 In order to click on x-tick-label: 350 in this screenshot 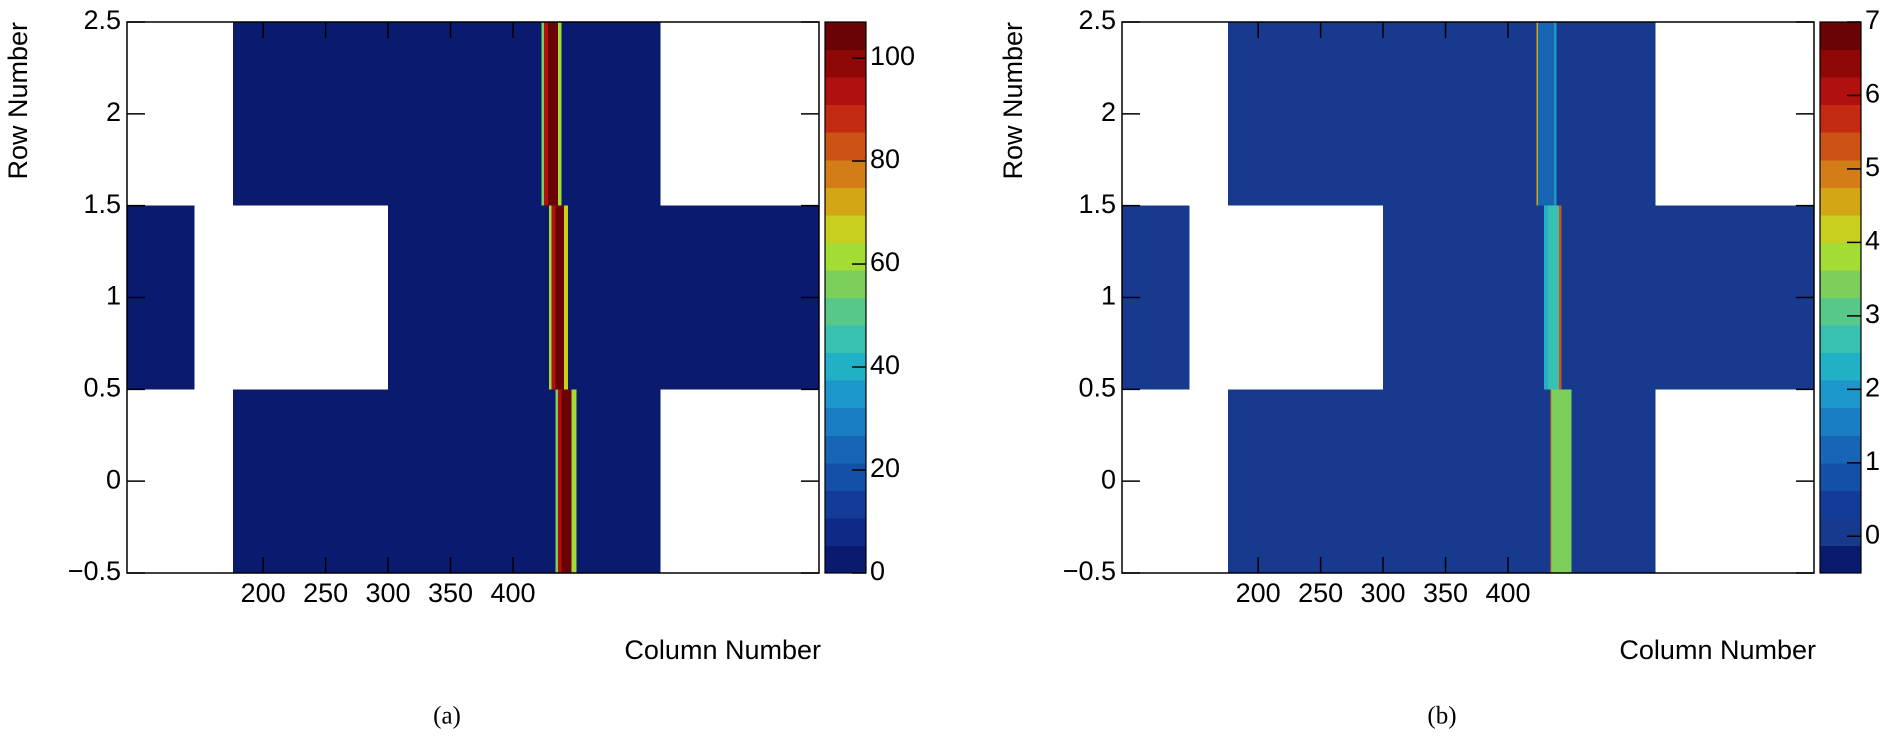, I will do `click(1445, 593)`.